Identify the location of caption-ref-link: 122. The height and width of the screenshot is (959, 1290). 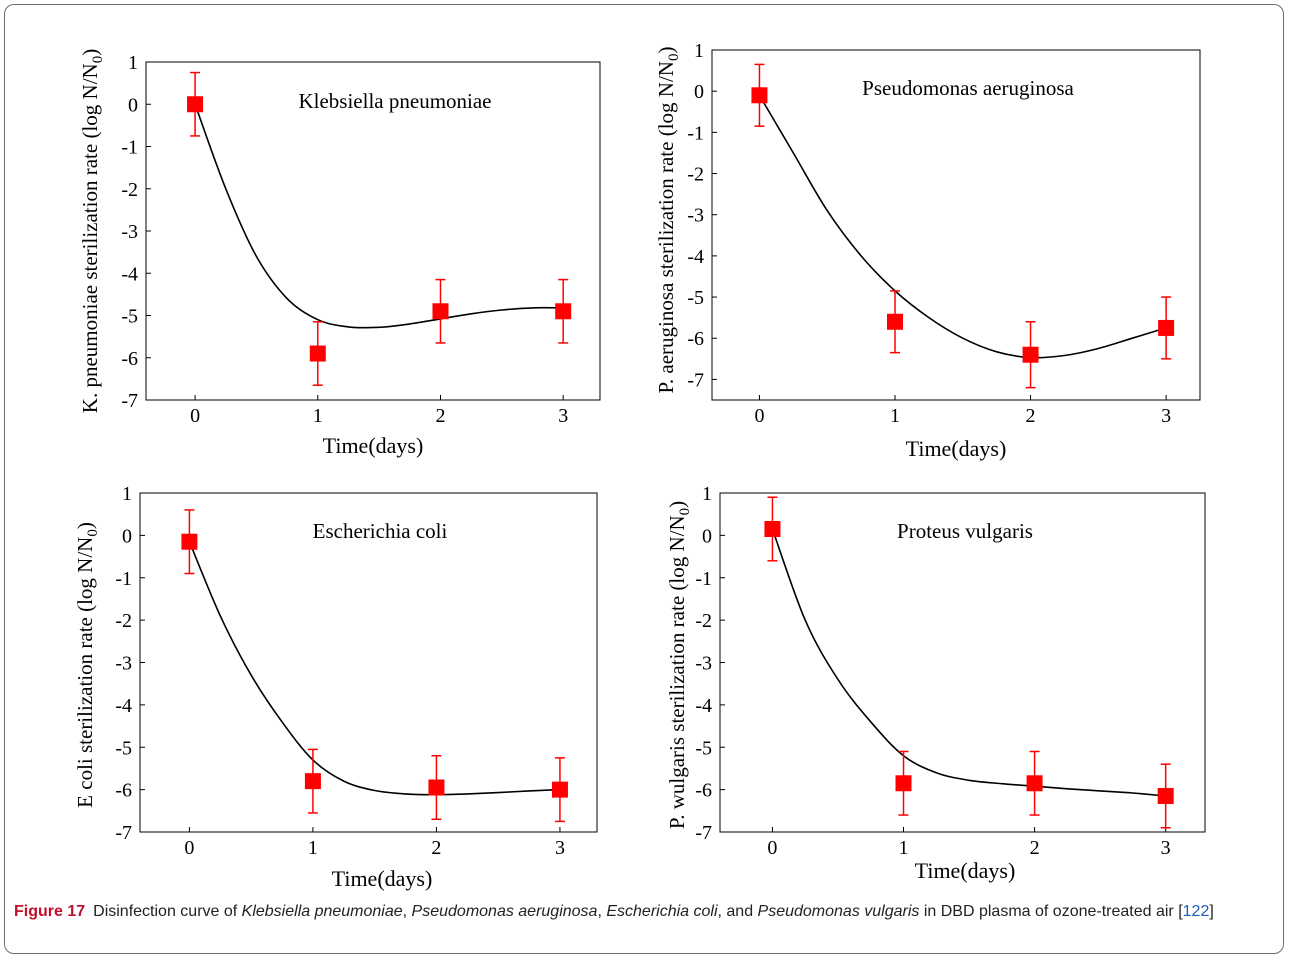
(1196, 911).